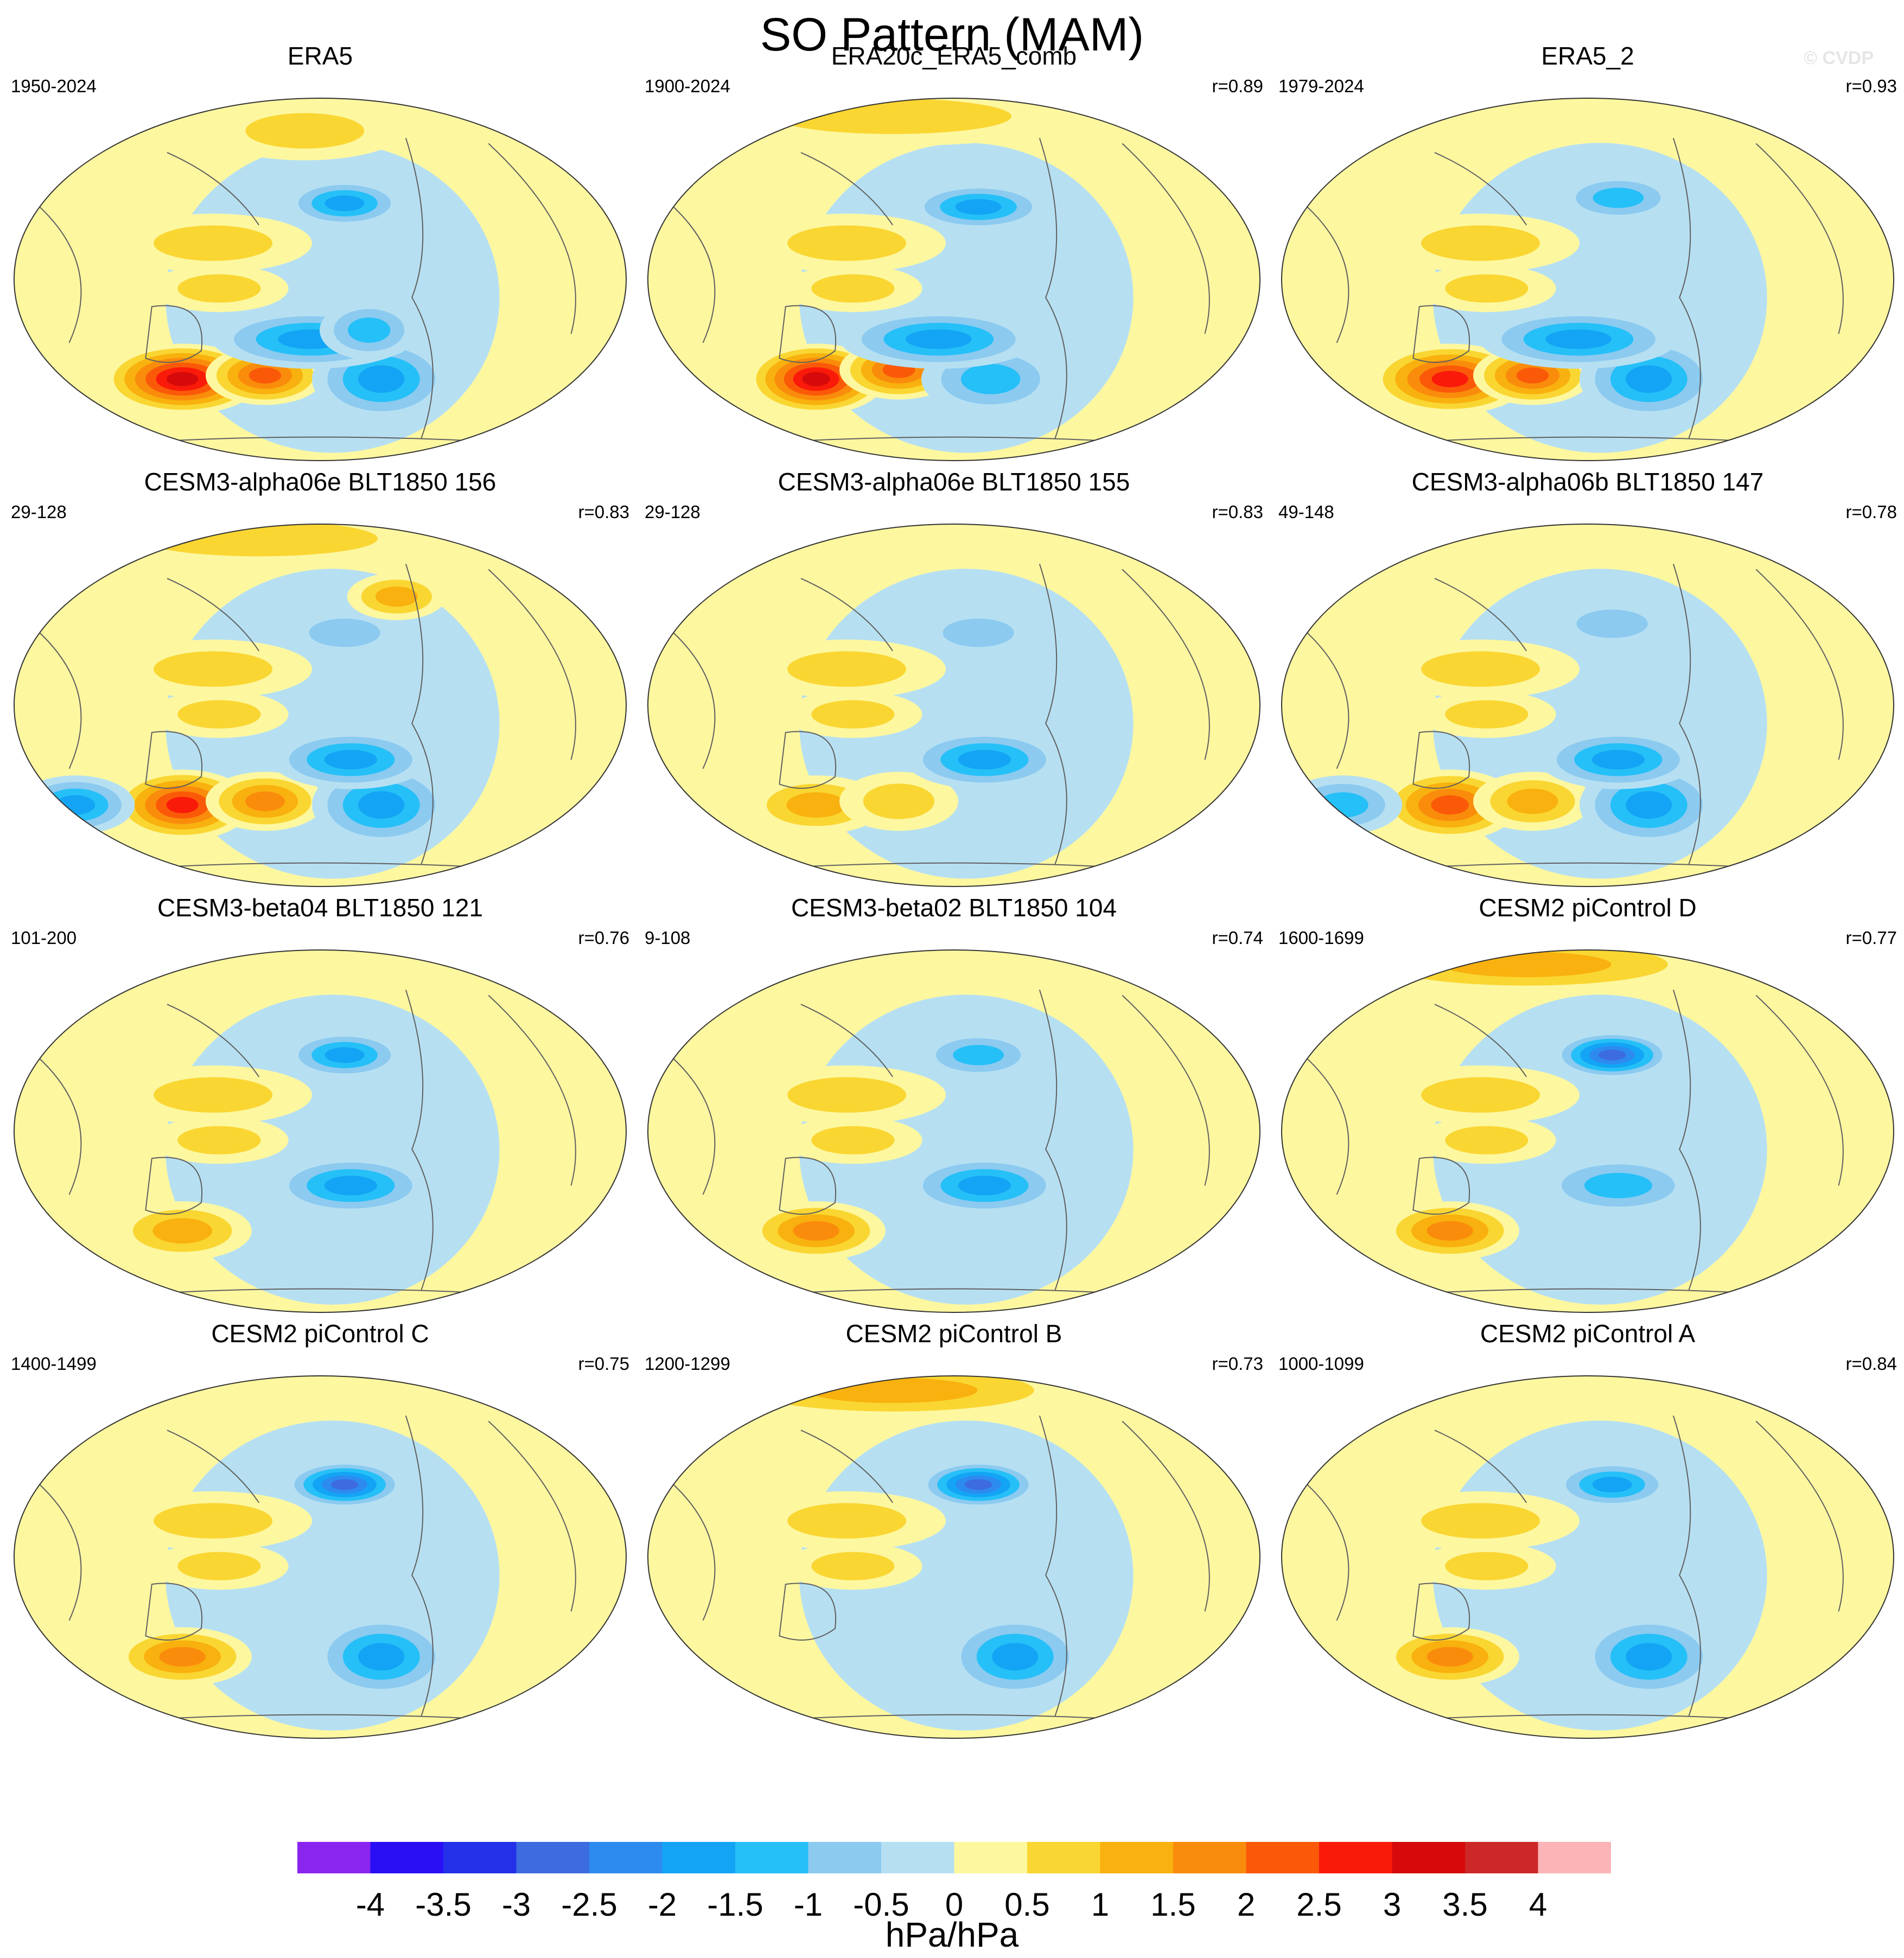  I want to click on figure-title: SO Pattern (MAM), so click(952, 35).